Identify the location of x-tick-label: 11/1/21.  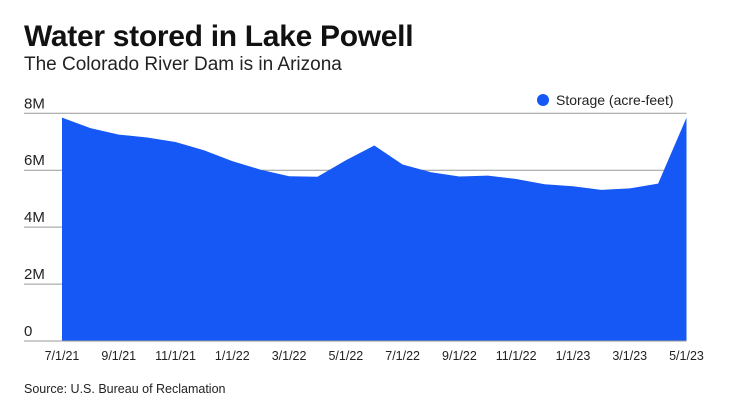
(175, 356).